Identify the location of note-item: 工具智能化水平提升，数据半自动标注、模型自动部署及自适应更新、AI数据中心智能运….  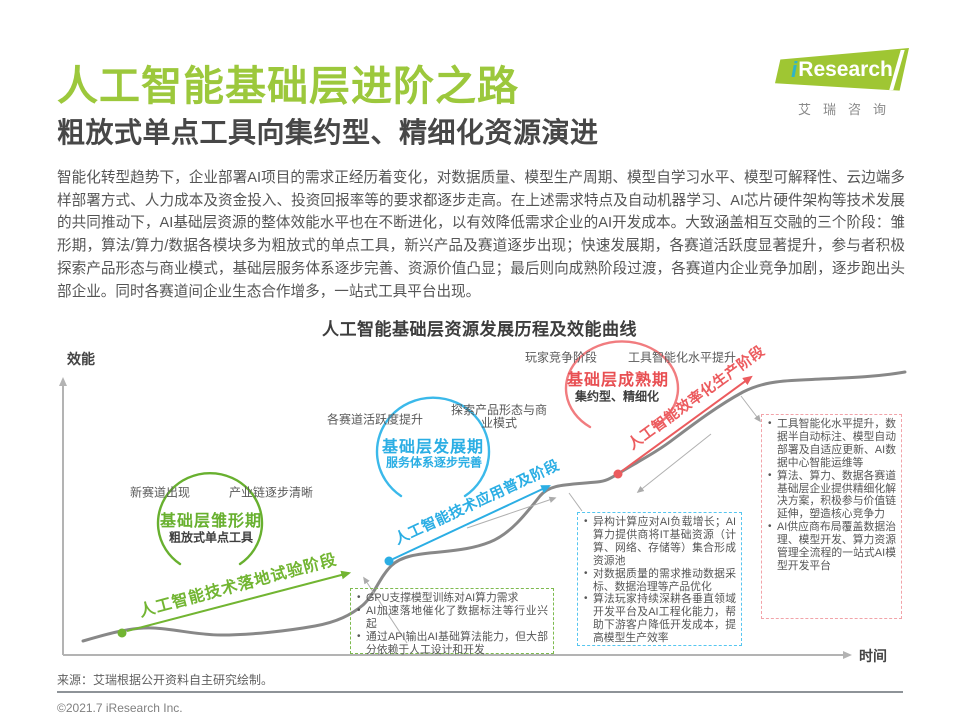
(831, 444).